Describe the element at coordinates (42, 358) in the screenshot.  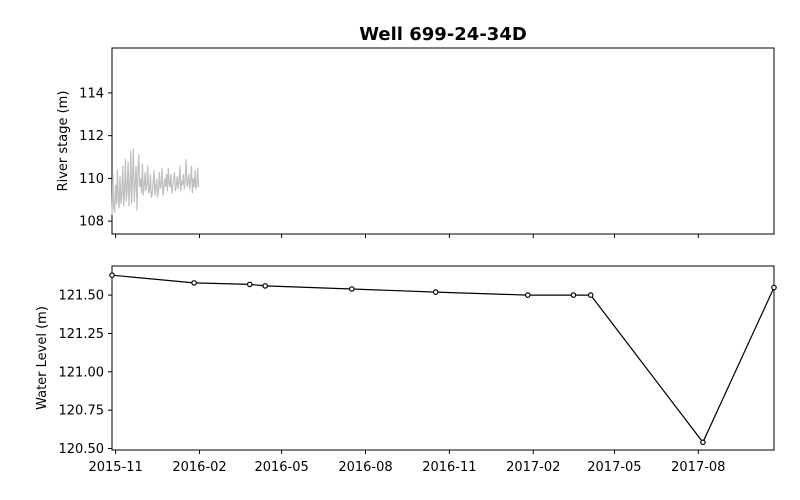
I see `water-level-y-axis-label: Water Level (m)` at that location.